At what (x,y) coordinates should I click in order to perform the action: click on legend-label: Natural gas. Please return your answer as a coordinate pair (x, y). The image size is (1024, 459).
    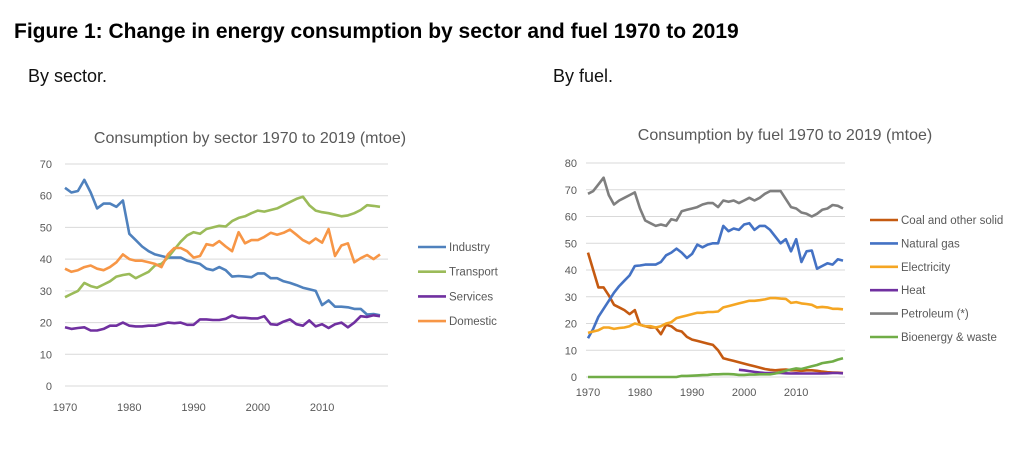
    Looking at the image, I should click on (930, 244).